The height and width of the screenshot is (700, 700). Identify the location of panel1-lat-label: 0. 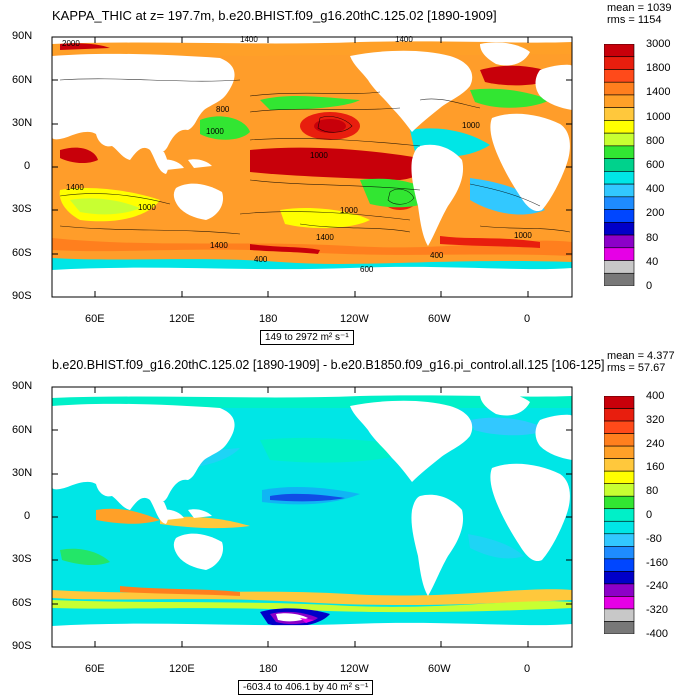
(27, 166).